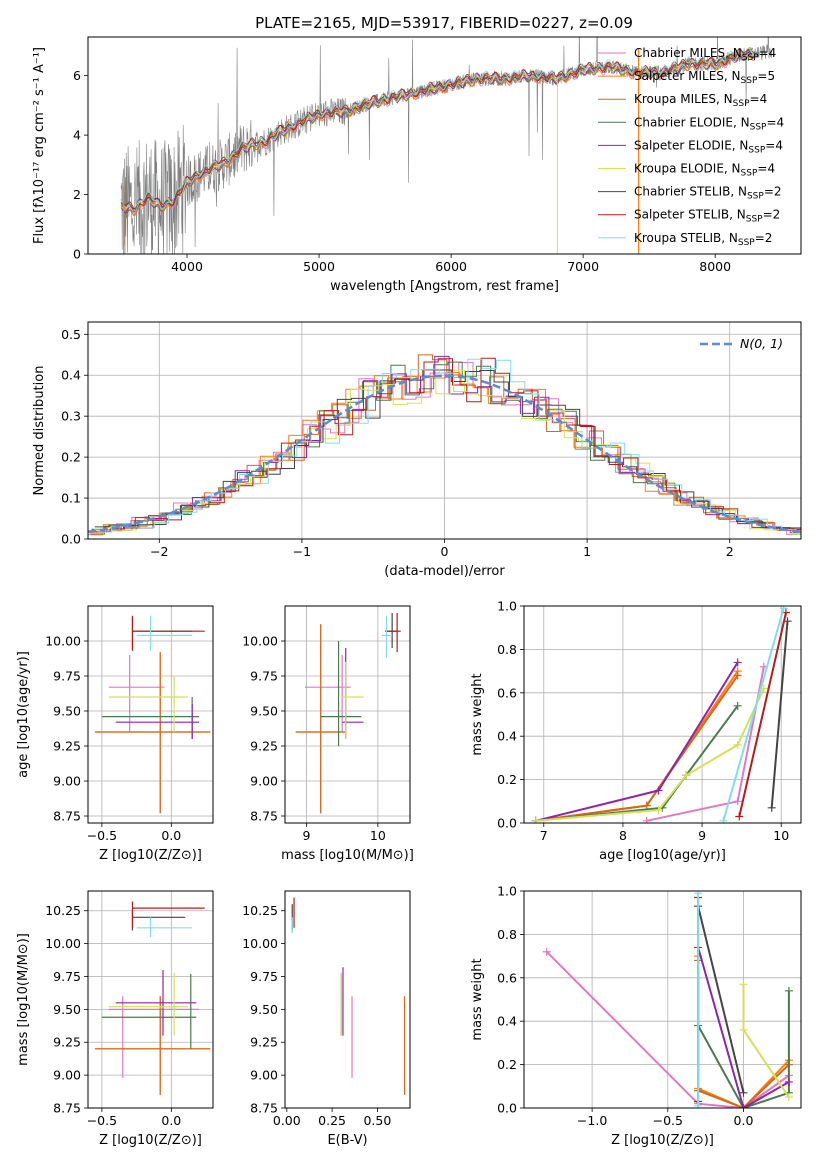 The height and width of the screenshot is (1170, 819). I want to click on y-tick-label: 0.3, so click(71, 416).